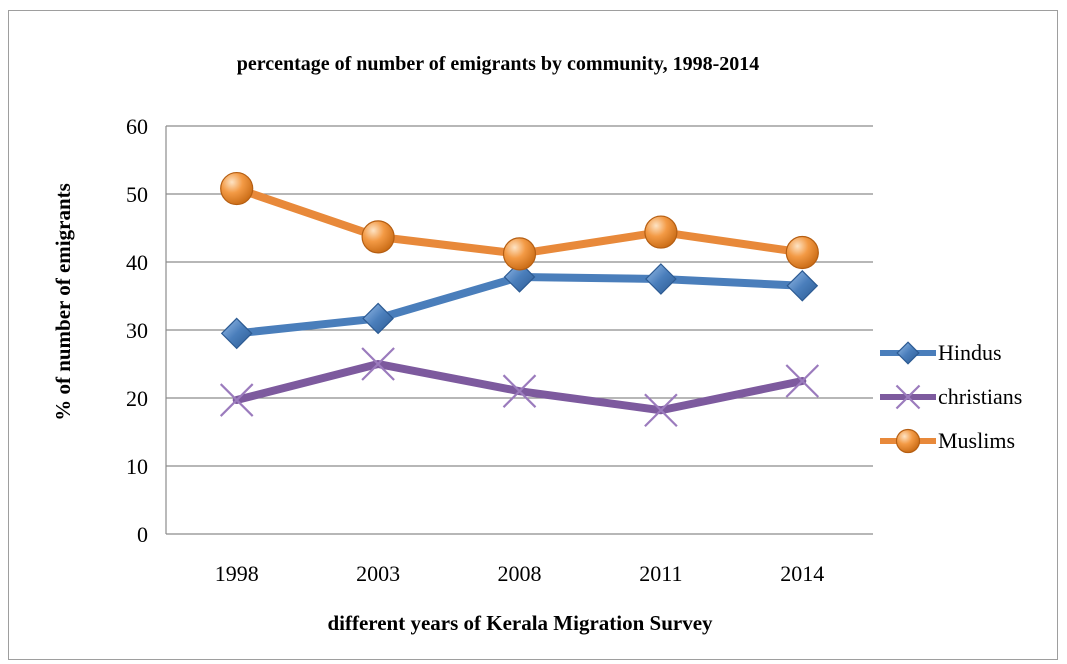 The height and width of the screenshot is (664, 1067). I want to click on y-tick-label: 20, so click(137, 398).